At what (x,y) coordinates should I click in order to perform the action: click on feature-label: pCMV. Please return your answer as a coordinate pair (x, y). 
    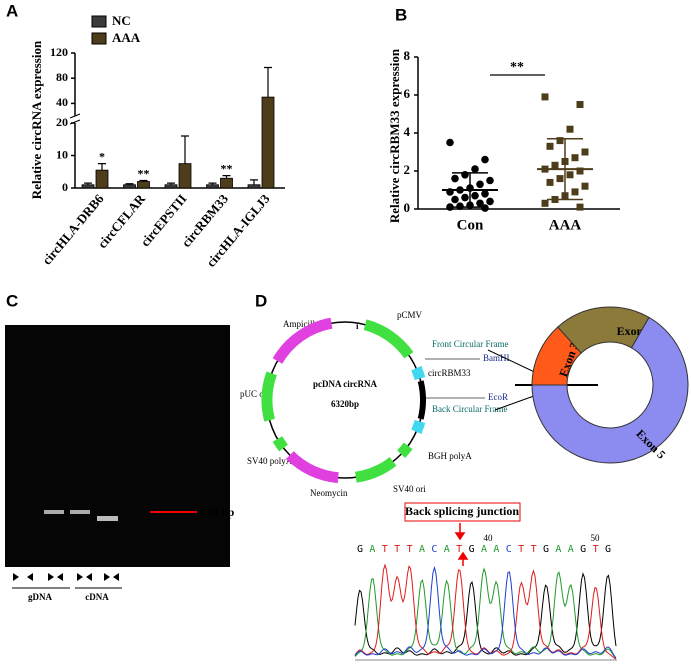
    Looking at the image, I should click on (410, 315).